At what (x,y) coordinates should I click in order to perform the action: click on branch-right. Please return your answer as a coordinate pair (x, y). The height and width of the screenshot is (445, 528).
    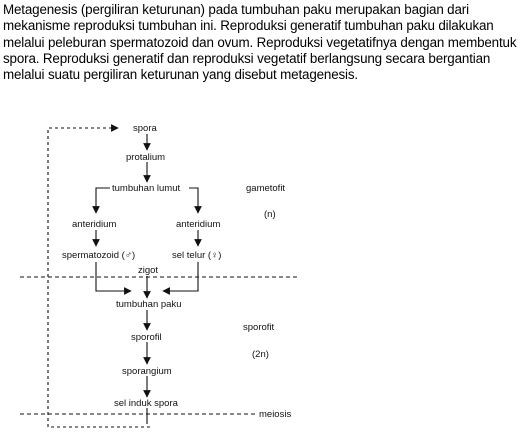
    Looking at the image, I should click on (195, 200).